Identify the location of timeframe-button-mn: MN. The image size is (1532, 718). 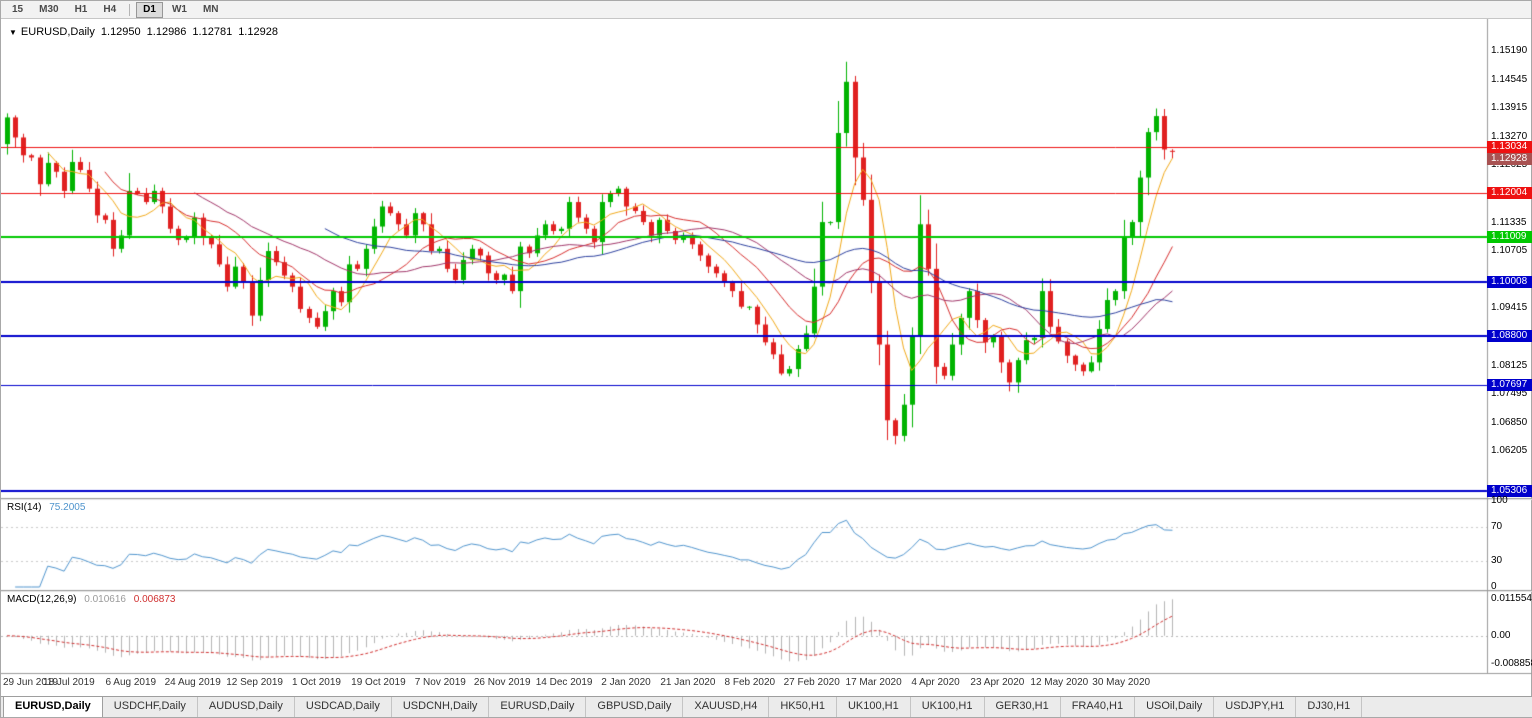
(210, 9).